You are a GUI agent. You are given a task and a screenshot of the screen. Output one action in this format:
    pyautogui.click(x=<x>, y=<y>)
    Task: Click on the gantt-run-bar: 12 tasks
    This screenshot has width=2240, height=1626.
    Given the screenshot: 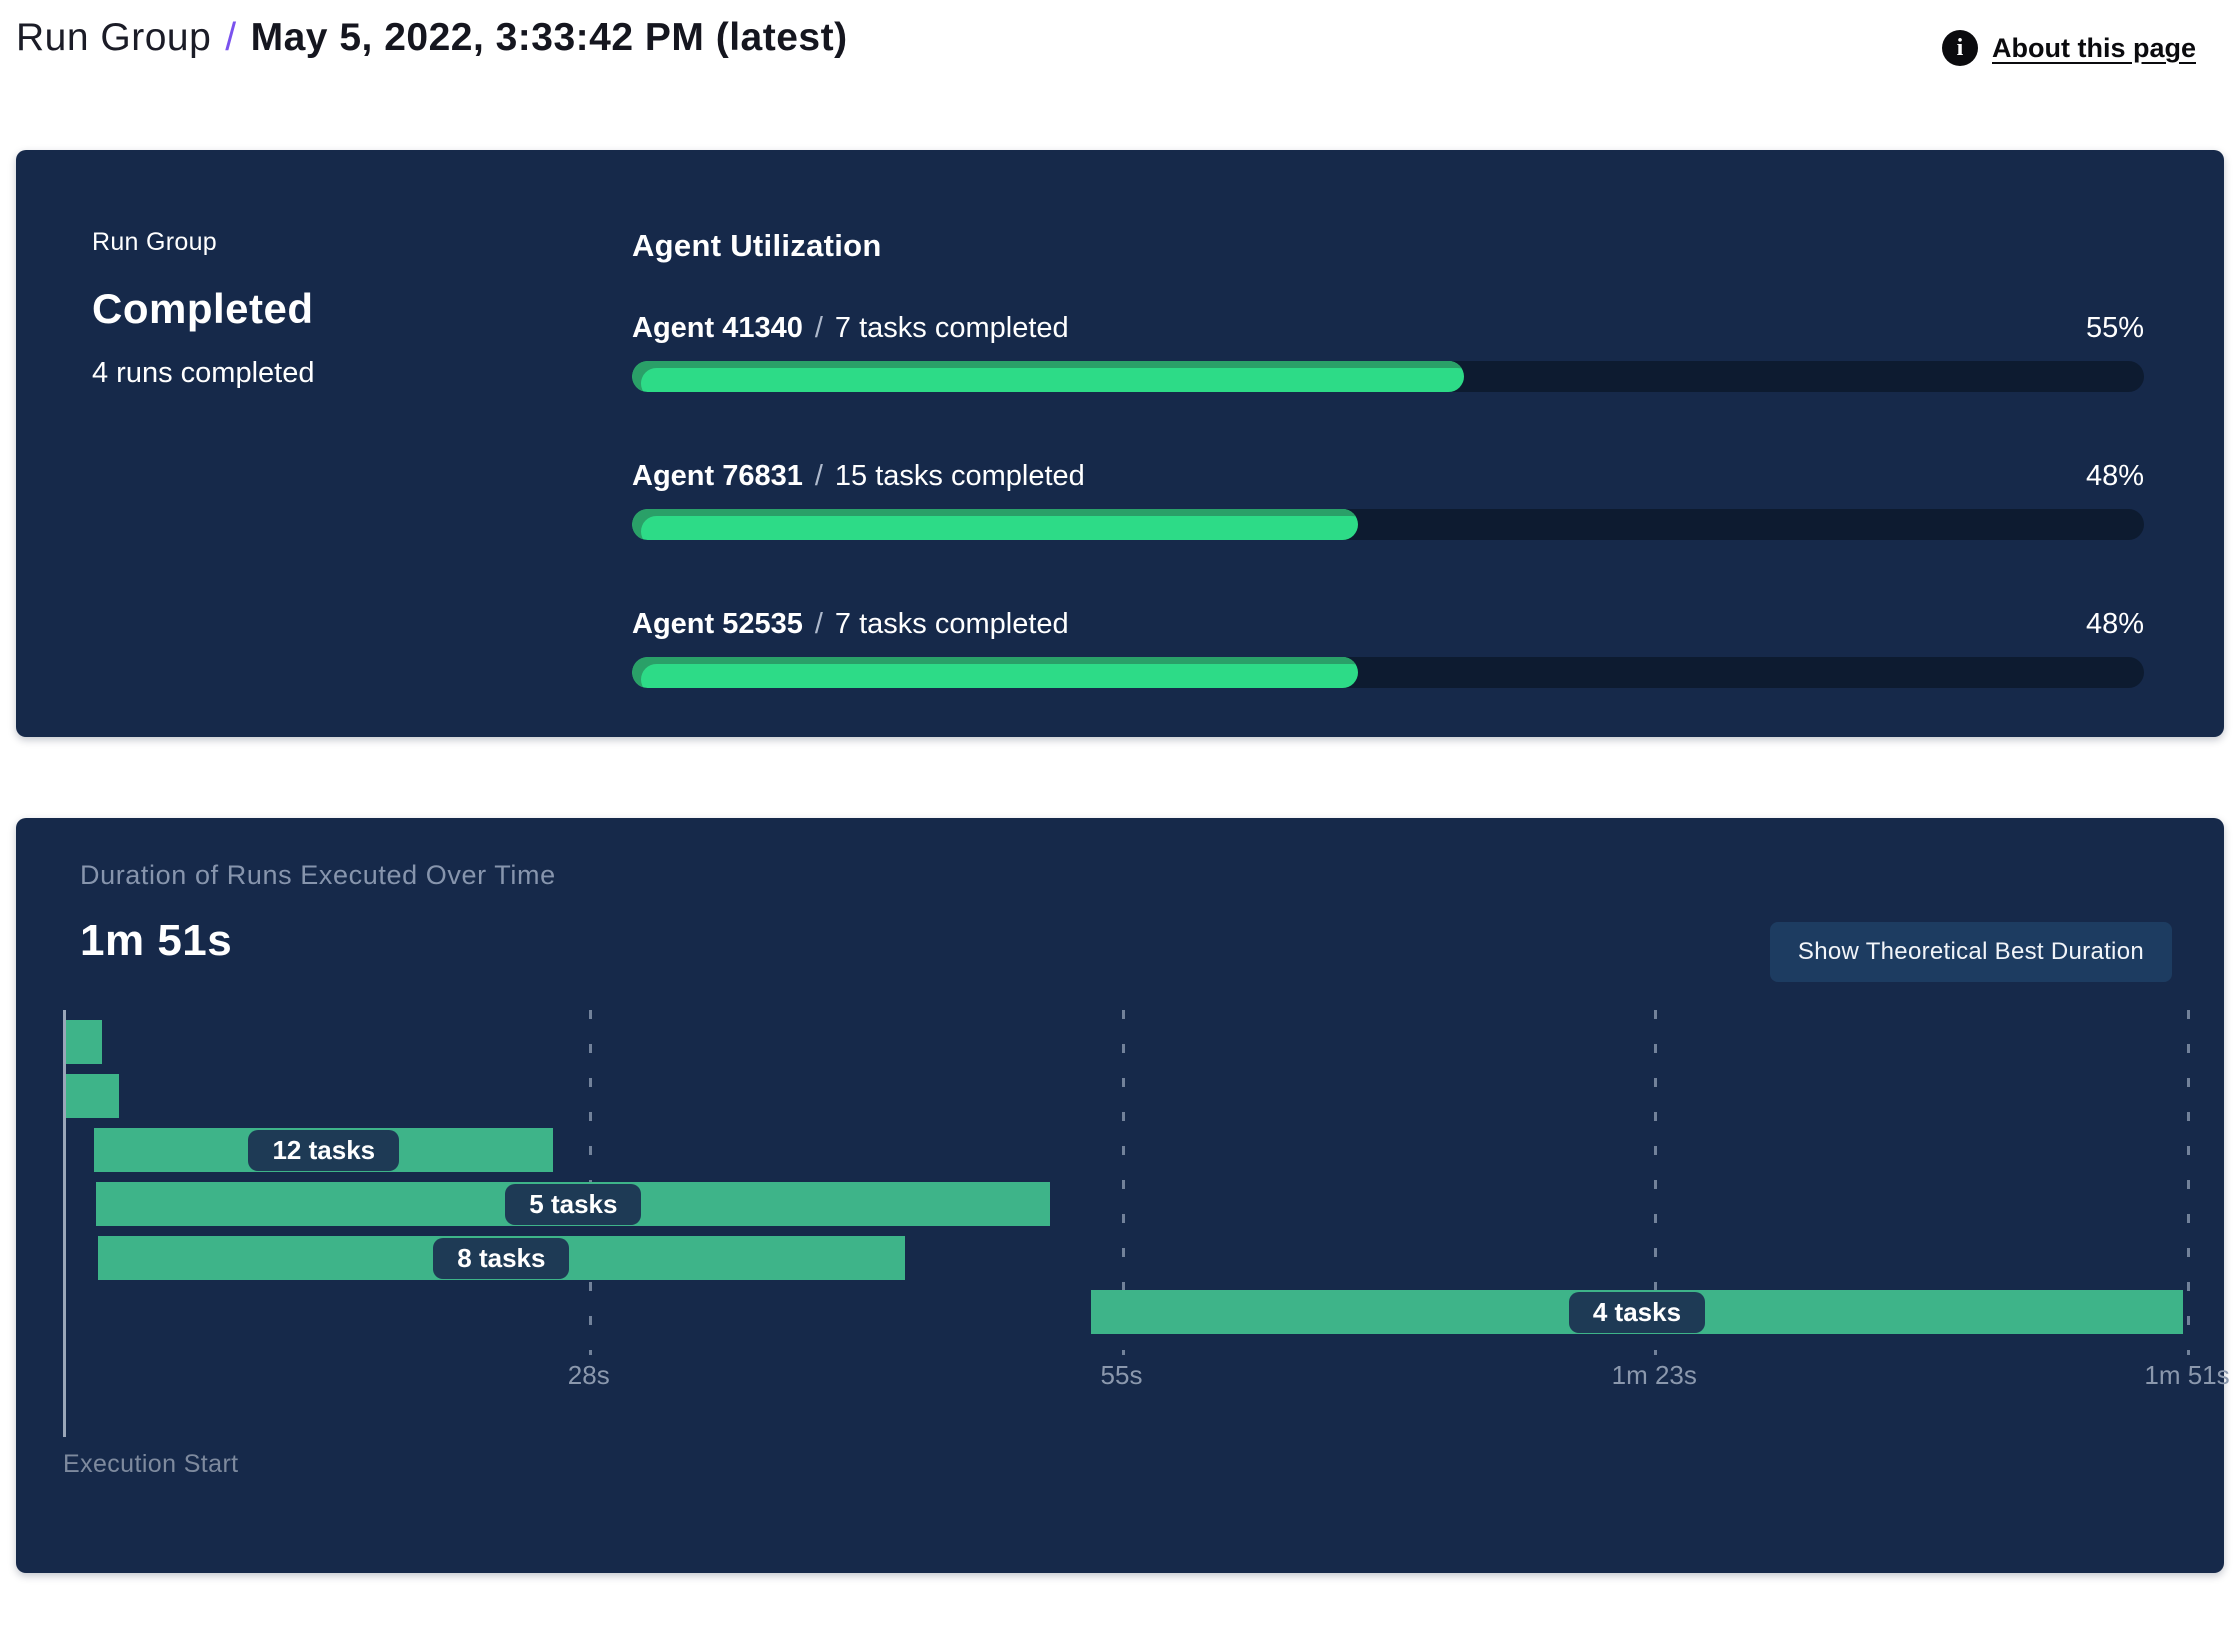 What is the action you would take?
    pyautogui.click(x=324, y=1150)
    